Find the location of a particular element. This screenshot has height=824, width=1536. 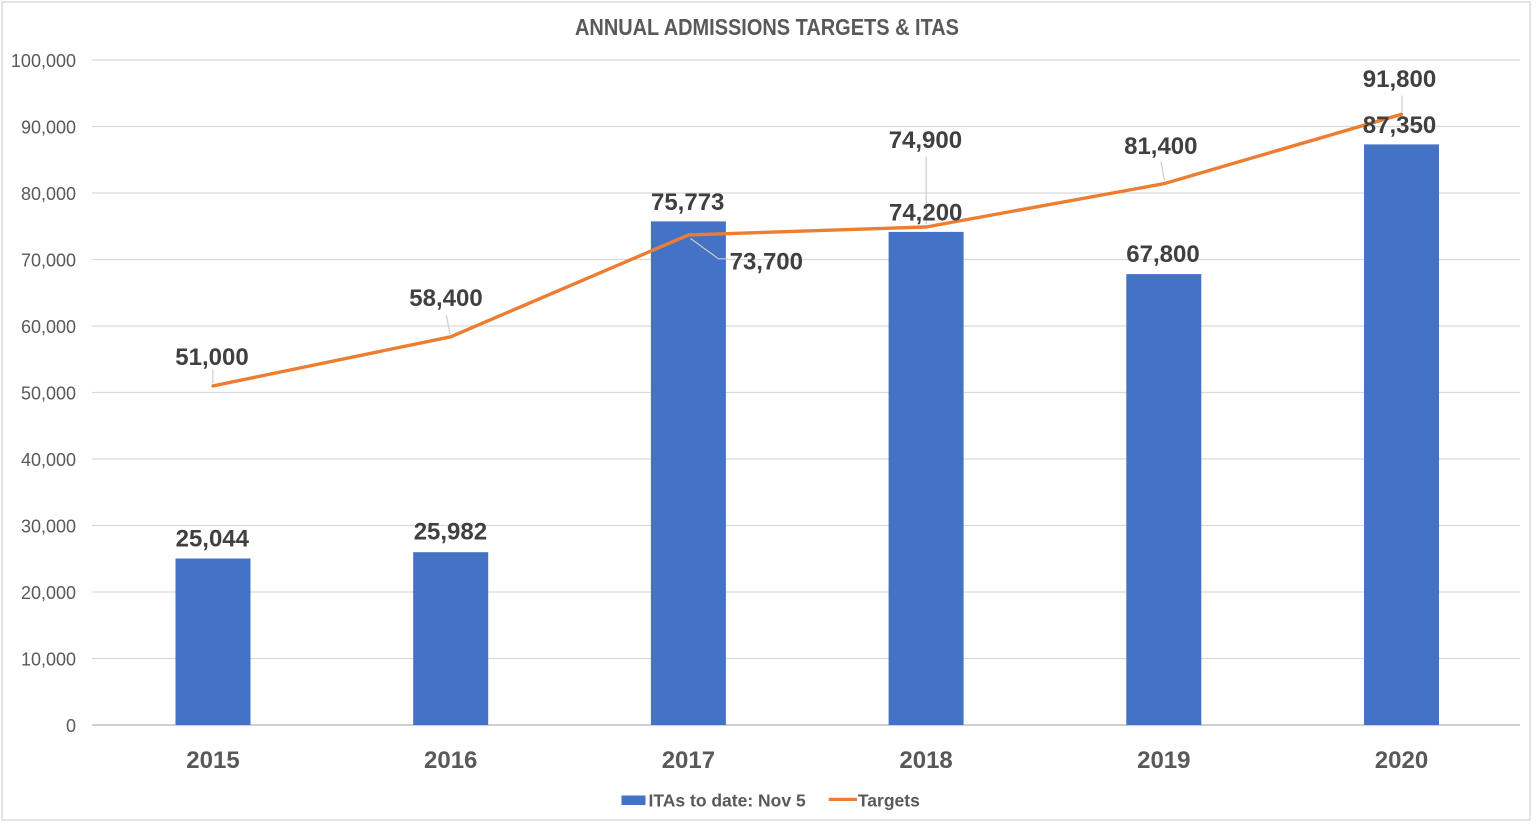

svg-text: 91,800 is located at coordinates (1399, 79).